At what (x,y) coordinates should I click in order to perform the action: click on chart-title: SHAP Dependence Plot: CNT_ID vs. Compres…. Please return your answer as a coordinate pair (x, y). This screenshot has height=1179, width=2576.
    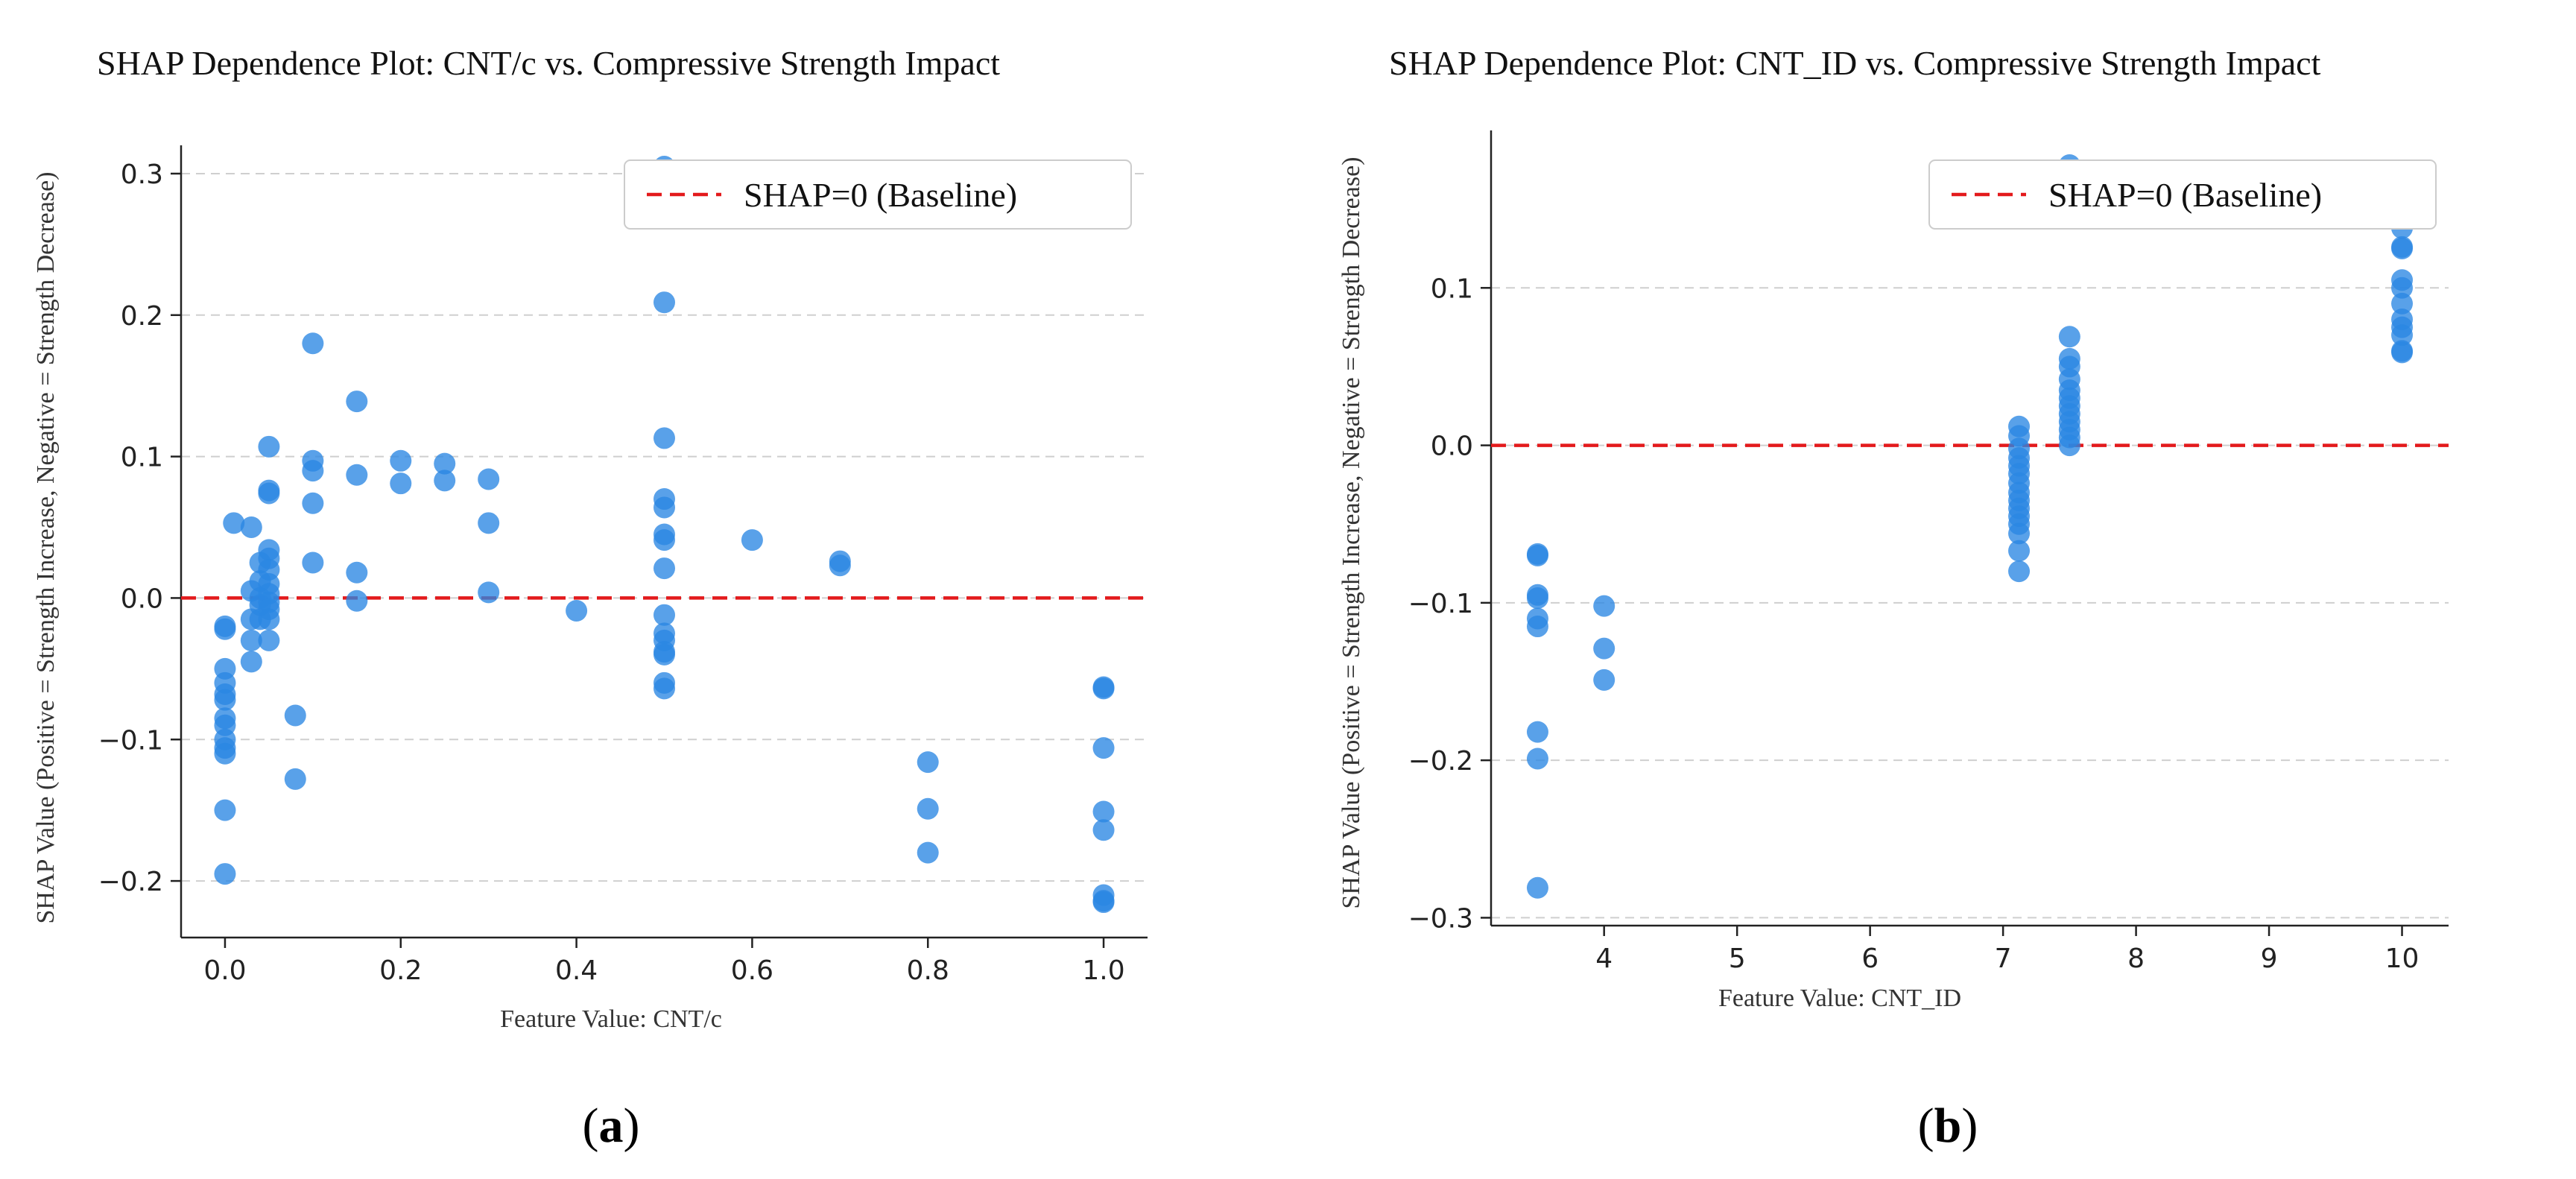
    Looking at the image, I should click on (1855, 63).